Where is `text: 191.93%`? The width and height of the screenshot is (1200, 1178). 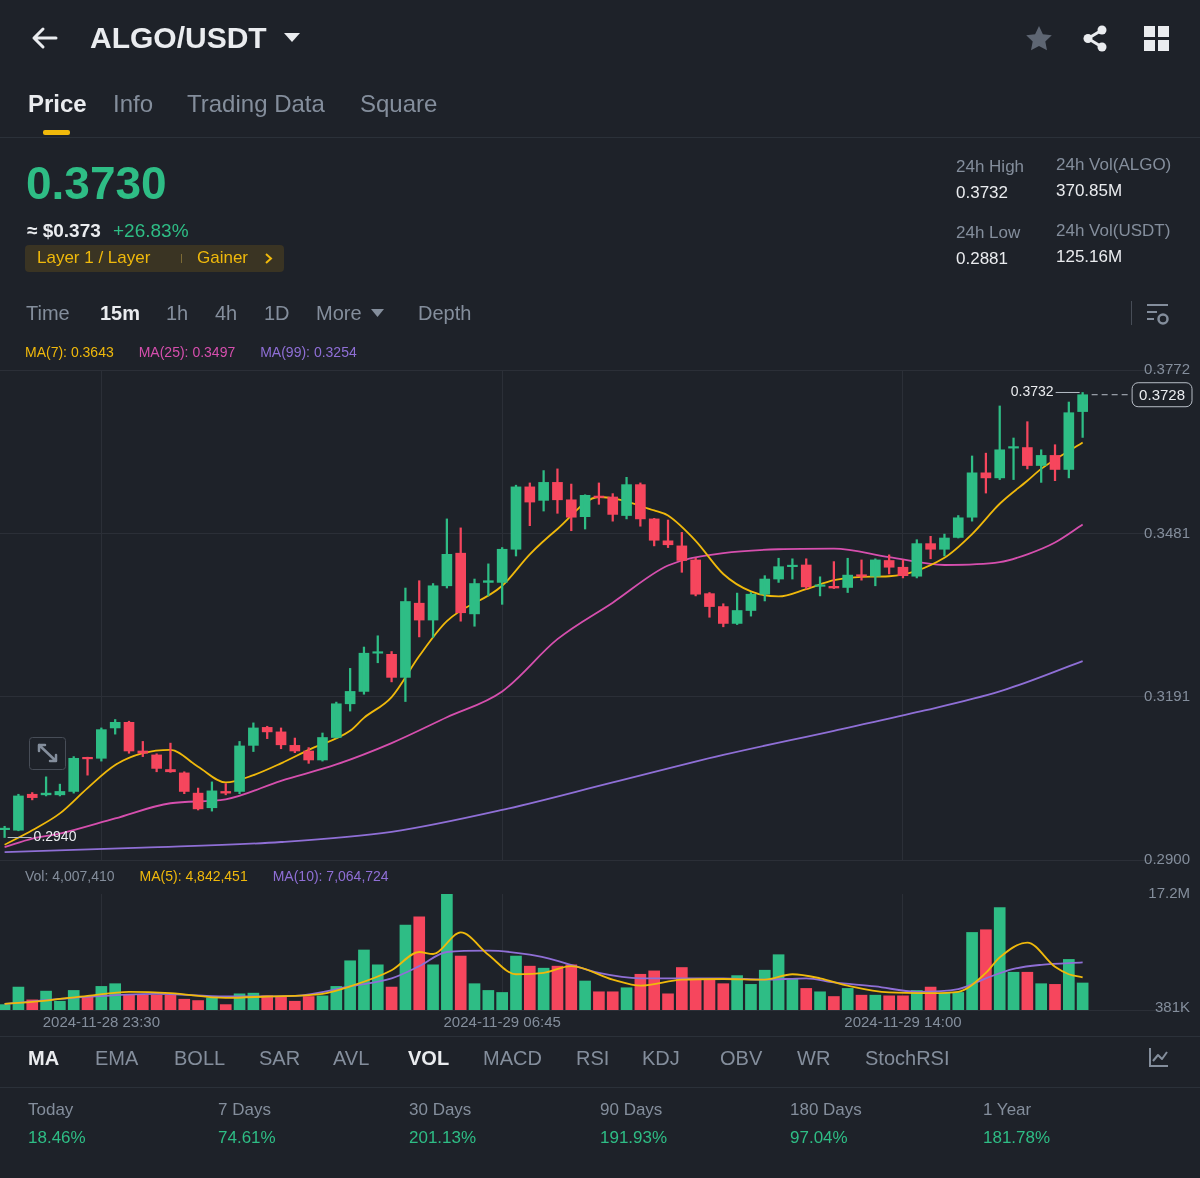
text: 191.93% is located at coordinates (634, 1138).